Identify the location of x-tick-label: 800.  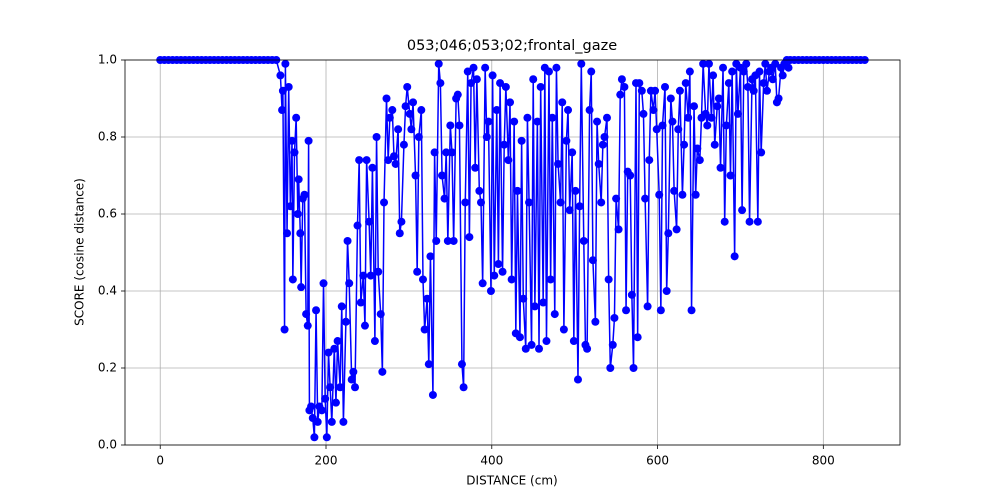
(823, 461).